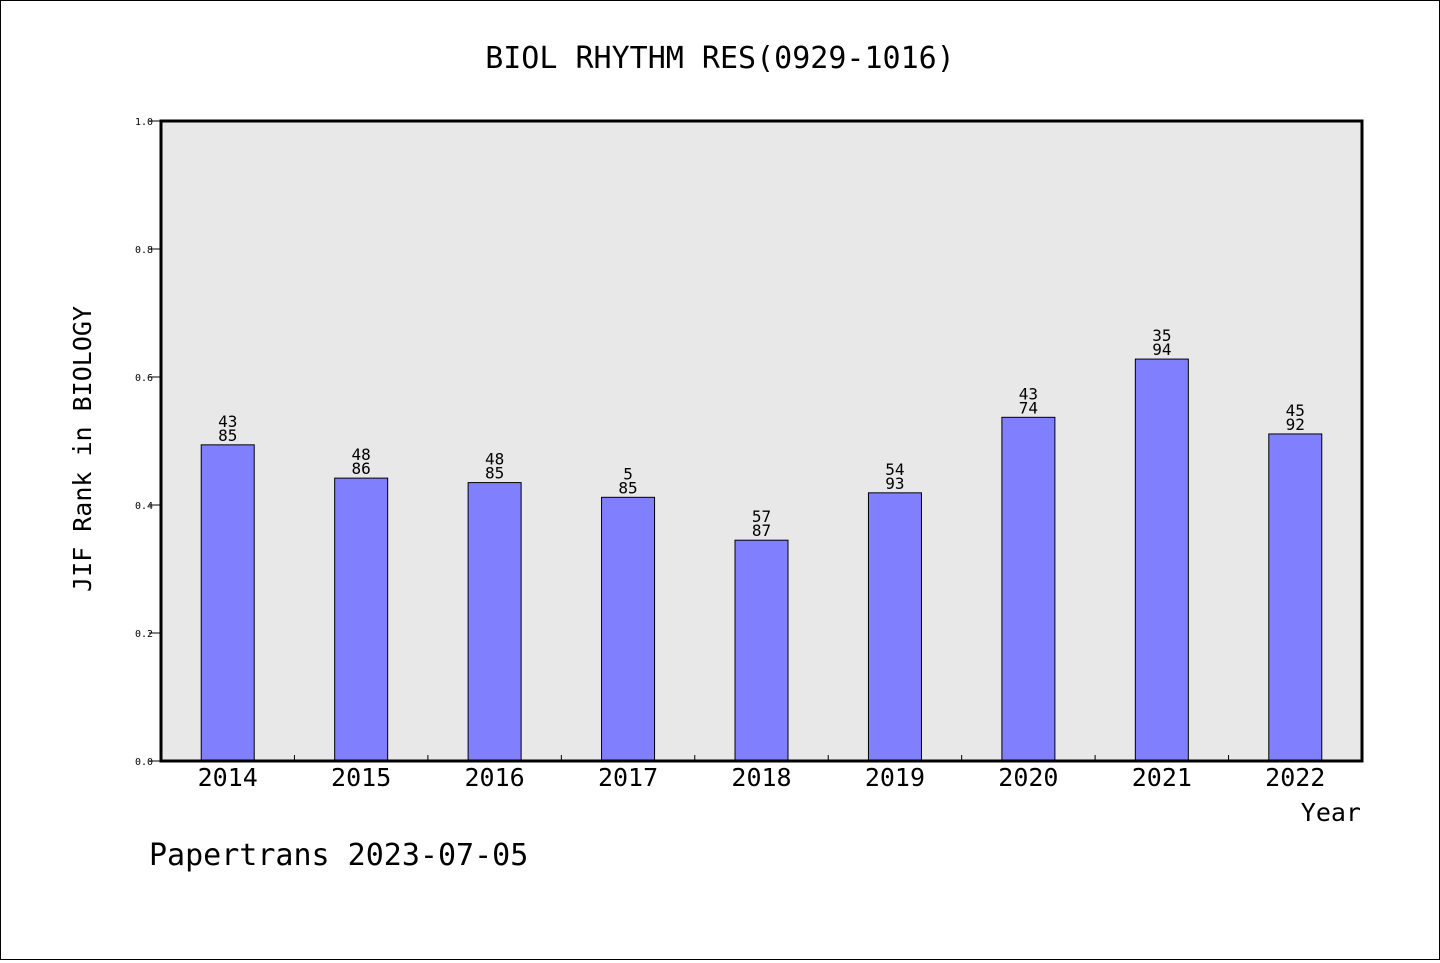 The width and height of the screenshot is (1440, 963). What do you see at coordinates (144, 122) in the screenshot?
I see `y-tick-label: 1.0` at bounding box center [144, 122].